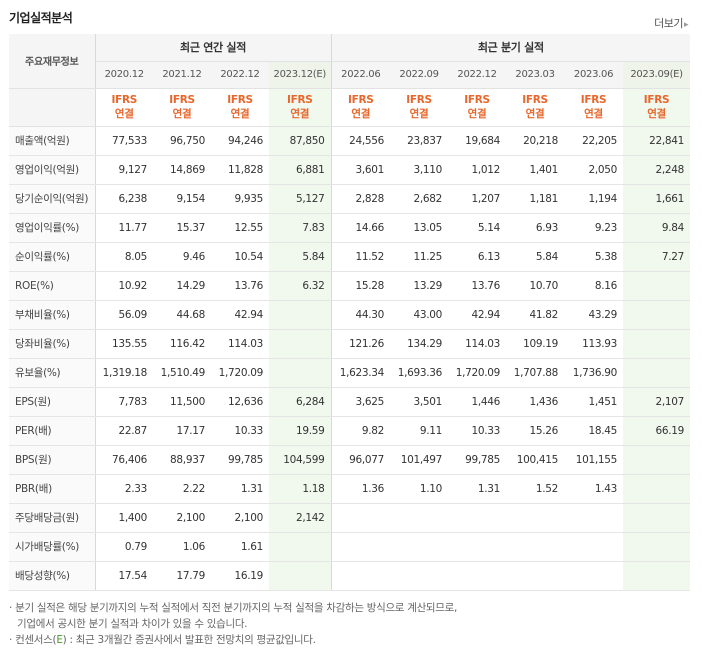 The width and height of the screenshot is (702, 652). I want to click on table-cell: 14.29, so click(182, 286).